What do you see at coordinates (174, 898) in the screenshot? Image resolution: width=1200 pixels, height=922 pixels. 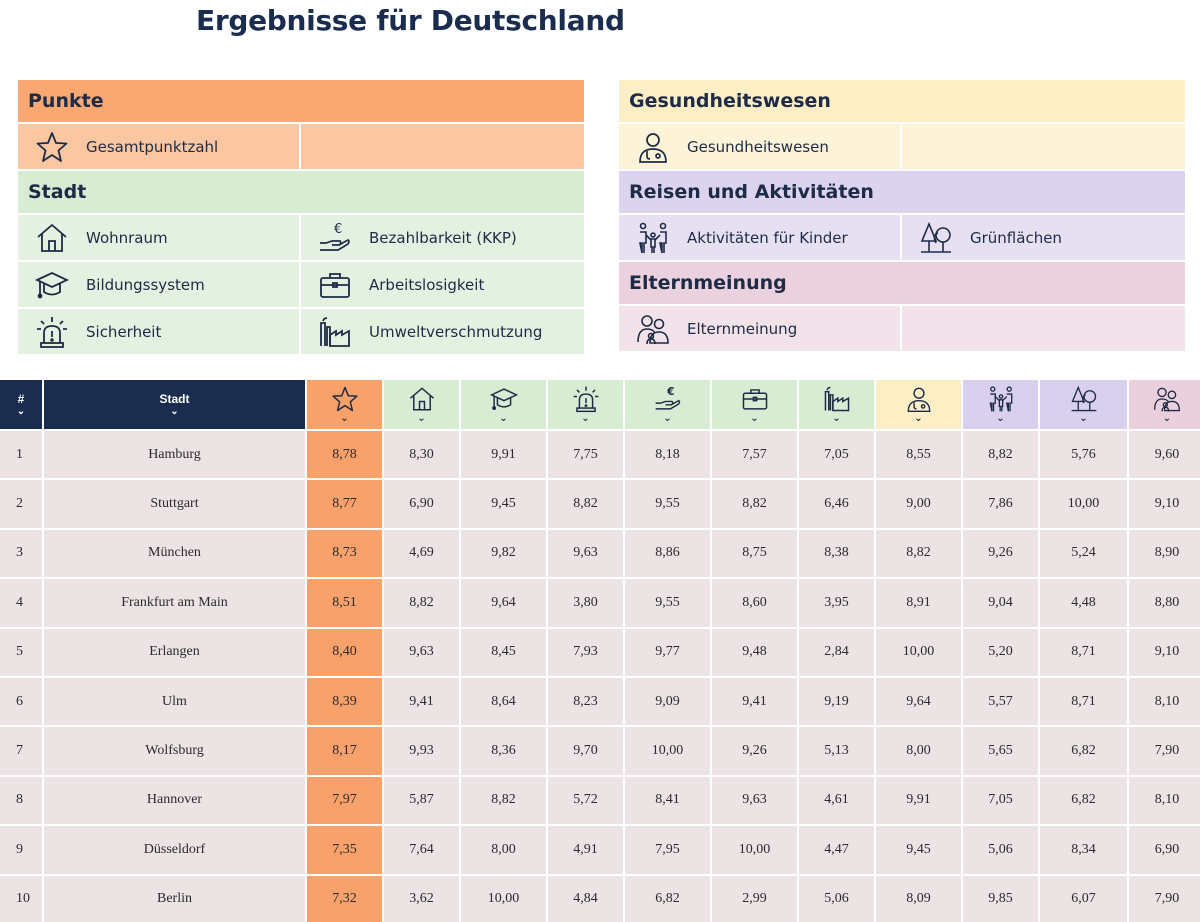 I see `city-cell: Berlin` at bounding box center [174, 898].